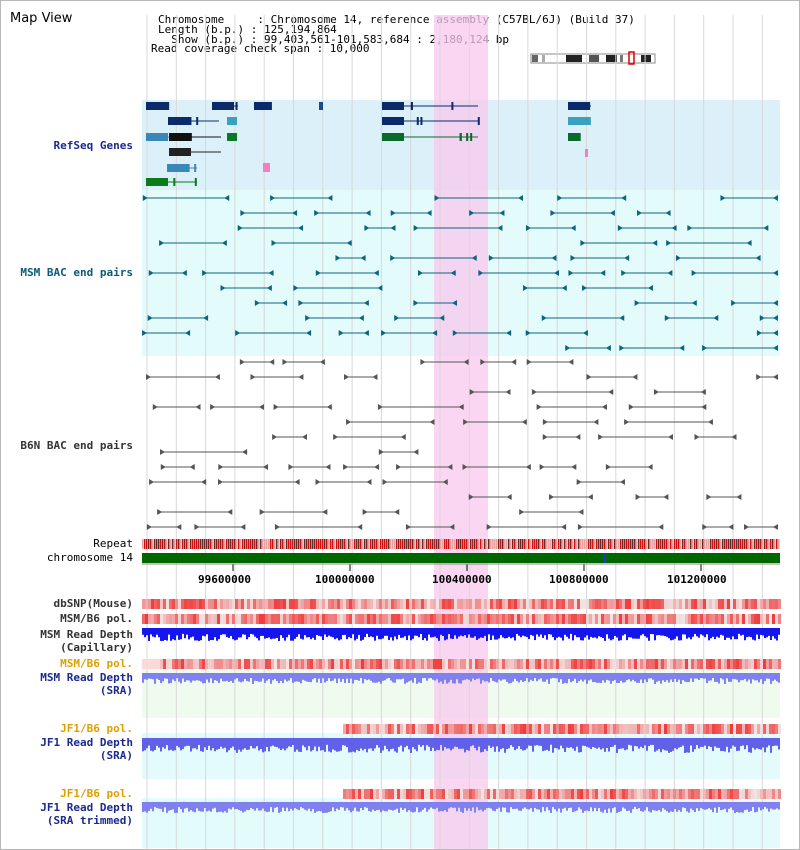 The height and width of the screenshot is (850, 800). I want to click on b6n-bac-label: B6N BAC end pairs, so click(76, 445).